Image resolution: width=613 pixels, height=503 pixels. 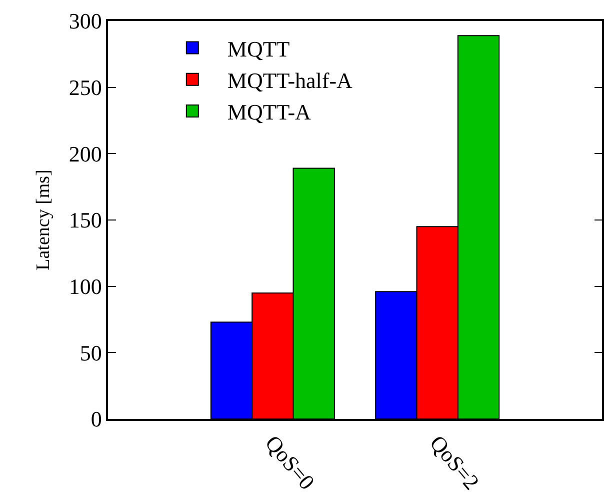 I want to click on y-tick-label: 150, so click(x=85, y=220).